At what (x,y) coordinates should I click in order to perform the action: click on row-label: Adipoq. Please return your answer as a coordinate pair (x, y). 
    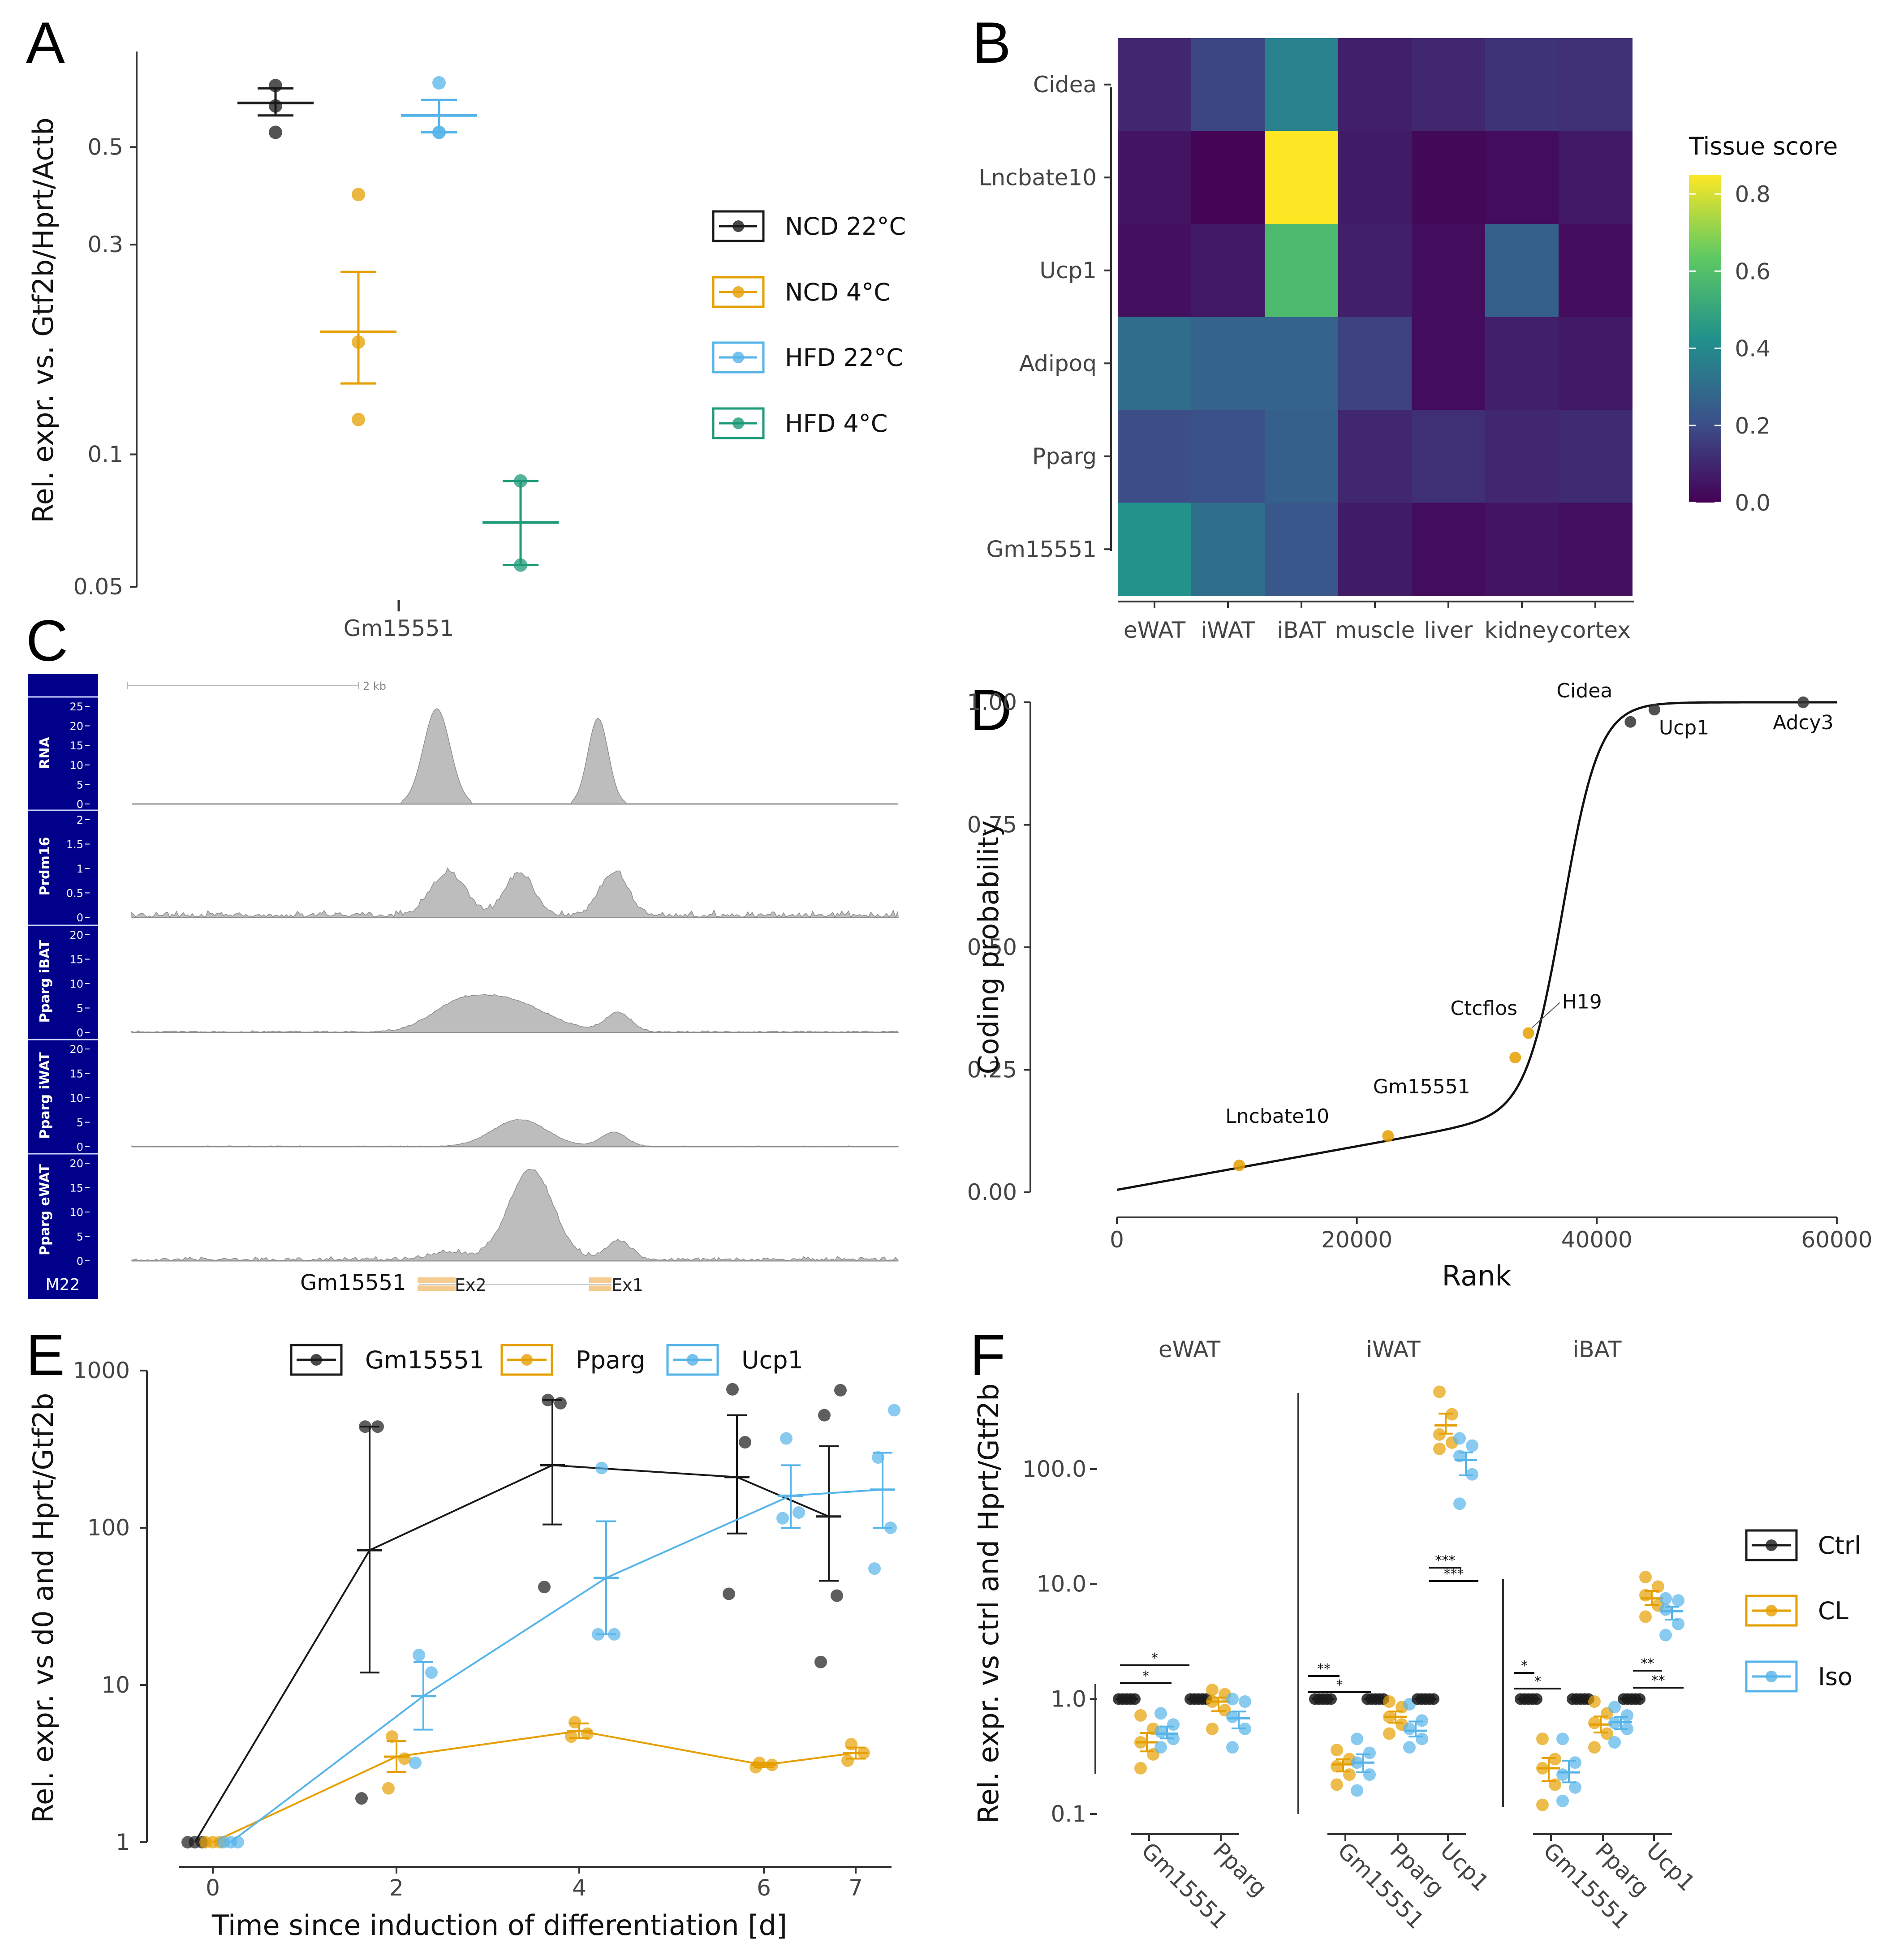
    Looking at the image, I should click on (1058, 363).